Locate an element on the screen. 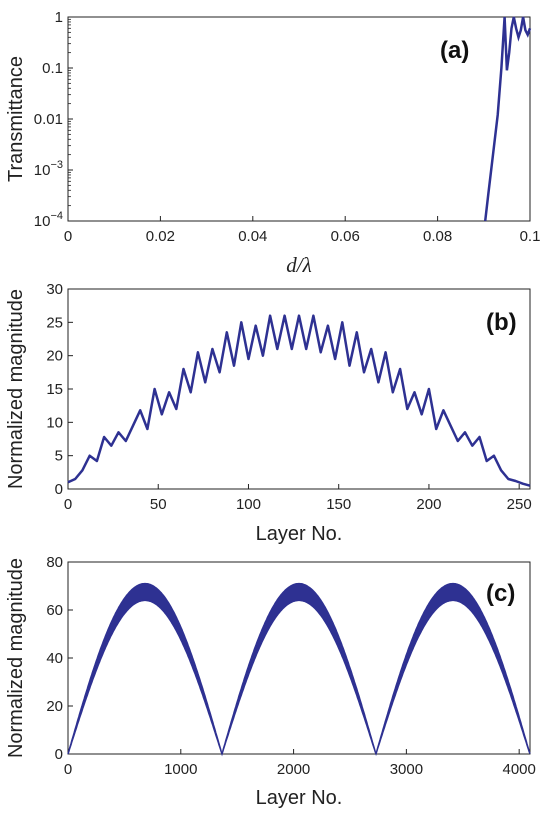 The width and height of the screenshot is (545, 818). panel-a-xtick-label: 0.02 is located at coordinates (160, 236).